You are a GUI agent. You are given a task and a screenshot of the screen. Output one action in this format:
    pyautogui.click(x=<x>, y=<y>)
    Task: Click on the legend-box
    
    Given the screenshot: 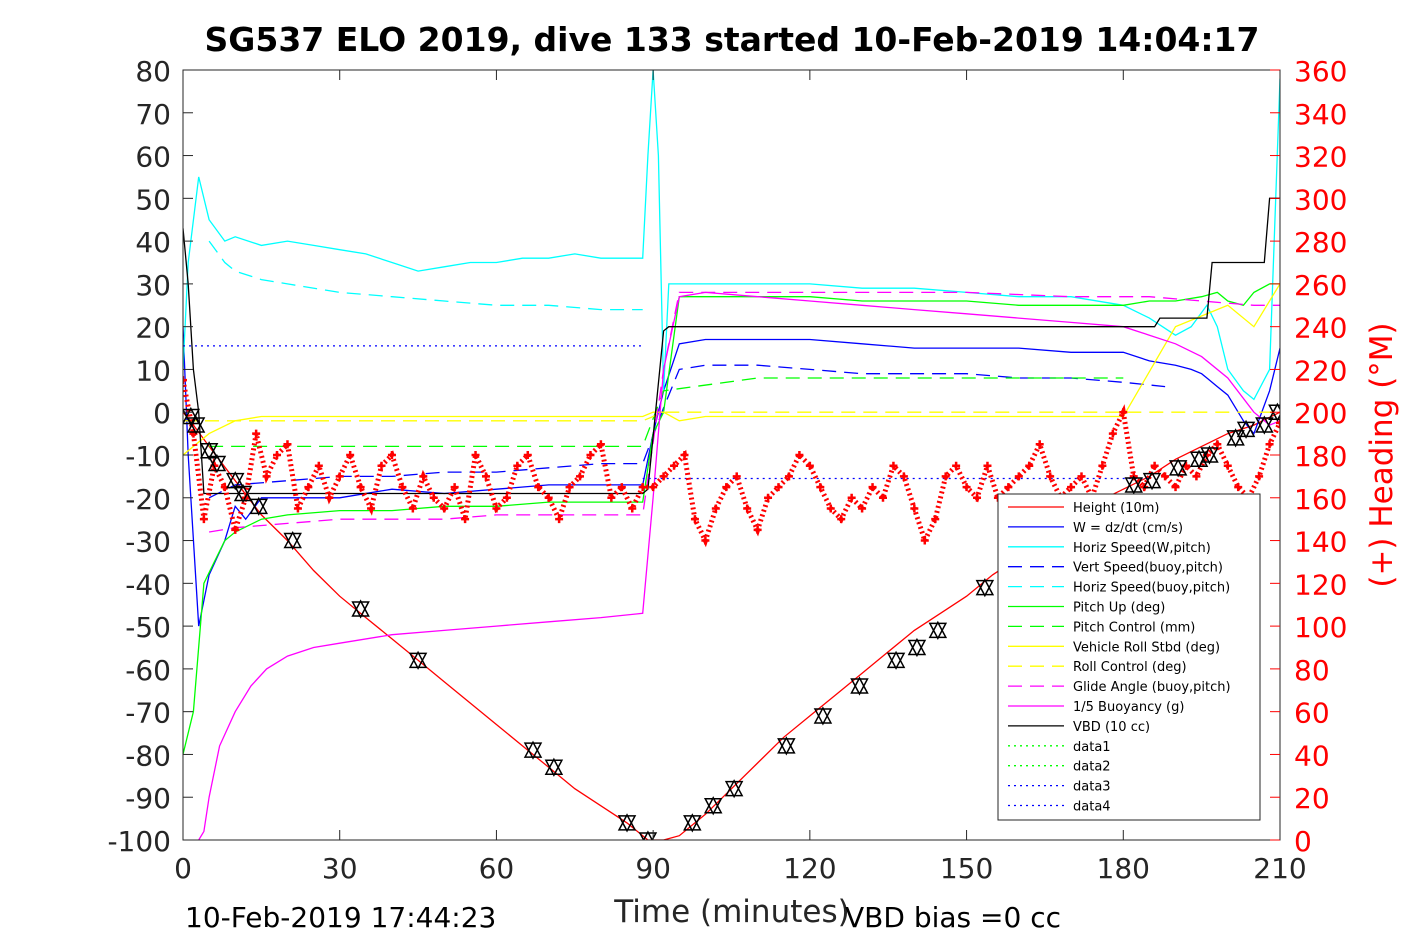 What is the action you would take?
    pyautogui.click(x=1129, y=657)
    